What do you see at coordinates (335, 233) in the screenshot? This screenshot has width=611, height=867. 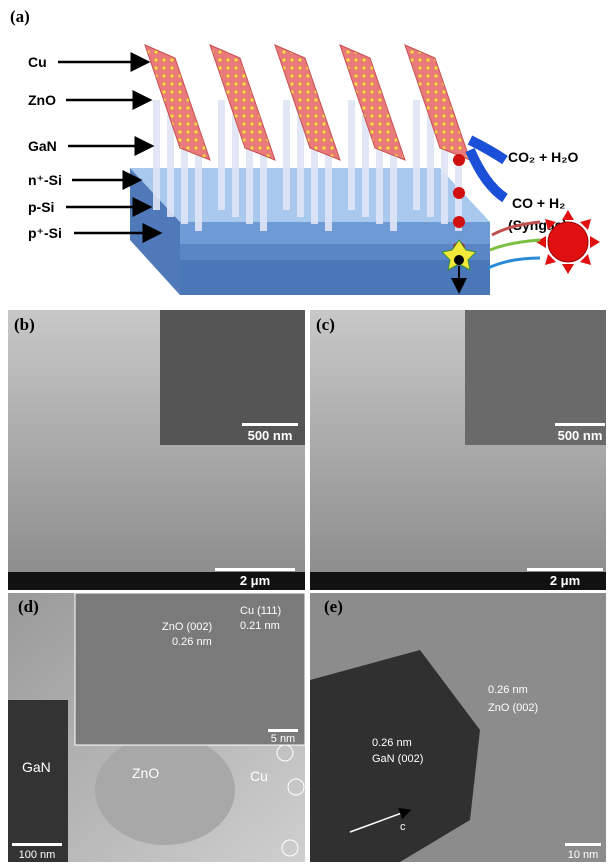 I see `layer-n` at bounding box center [335, 233].